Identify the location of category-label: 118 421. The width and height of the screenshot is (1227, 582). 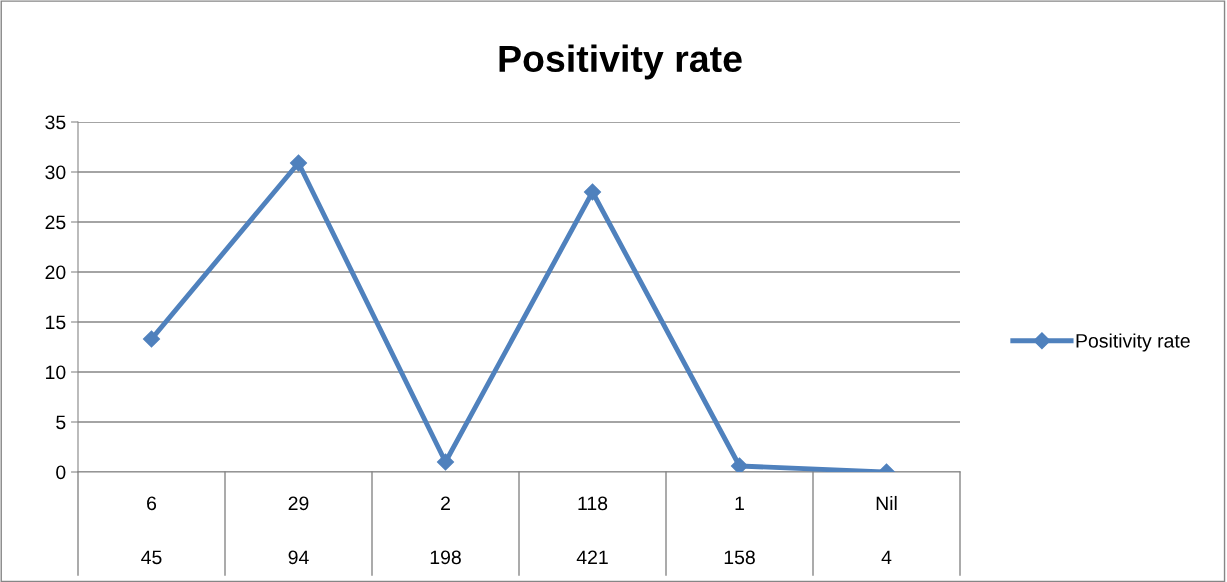
(592, 530).